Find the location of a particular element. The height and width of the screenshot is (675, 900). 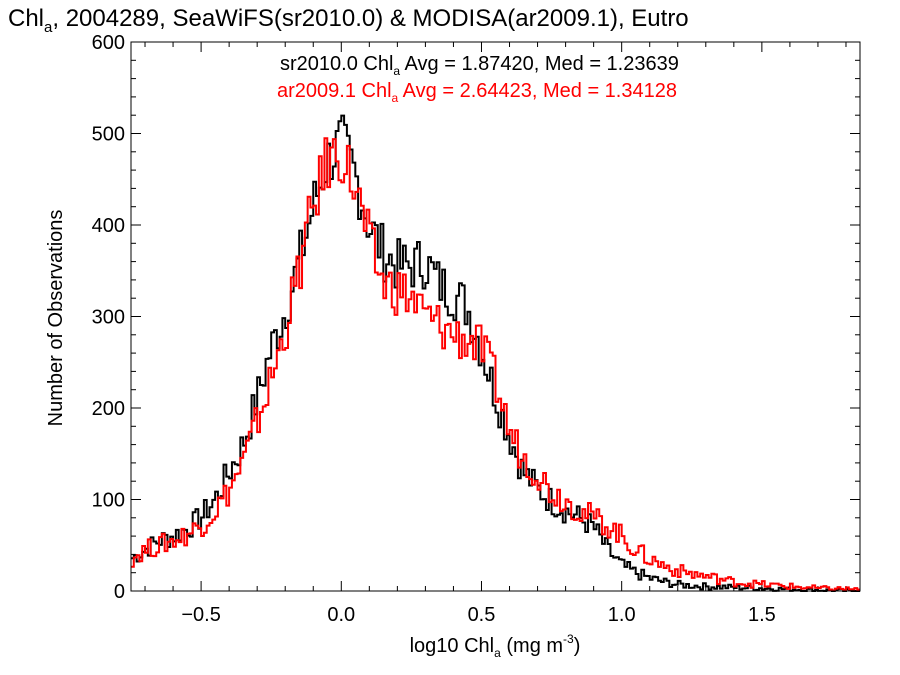

x-axis-label: log10 Chla (mg m-3) is located at coordinates (495, 646).